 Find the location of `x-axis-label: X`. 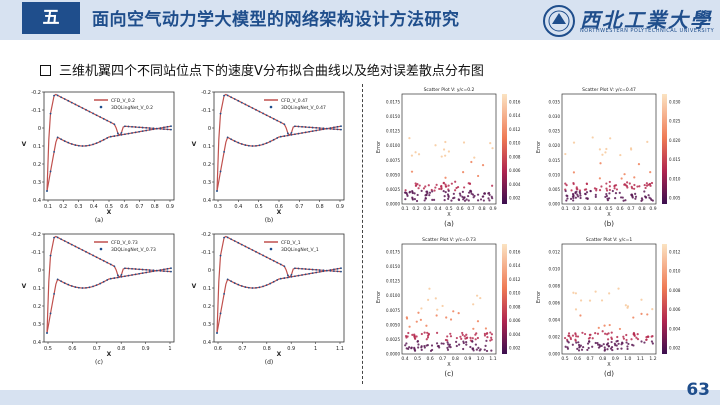

x-axis-label: X is located at coordinates (279, 354).